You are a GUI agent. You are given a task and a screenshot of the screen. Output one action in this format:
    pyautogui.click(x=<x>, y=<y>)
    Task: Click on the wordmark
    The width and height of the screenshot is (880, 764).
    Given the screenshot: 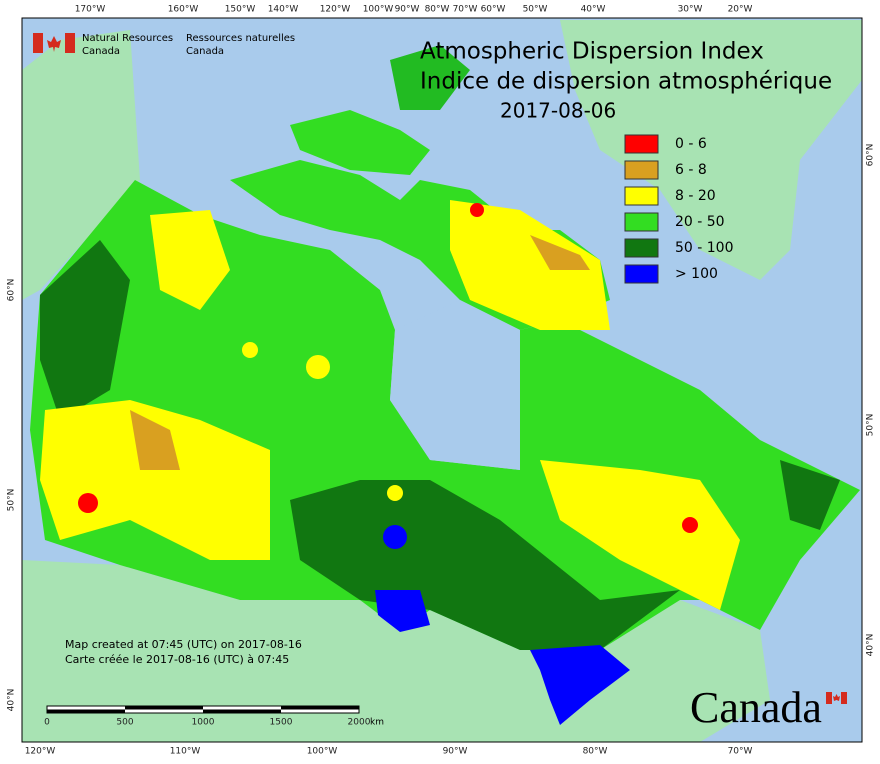 What is the action you would take?
    pyautogui.click(x=836, y=698)
    